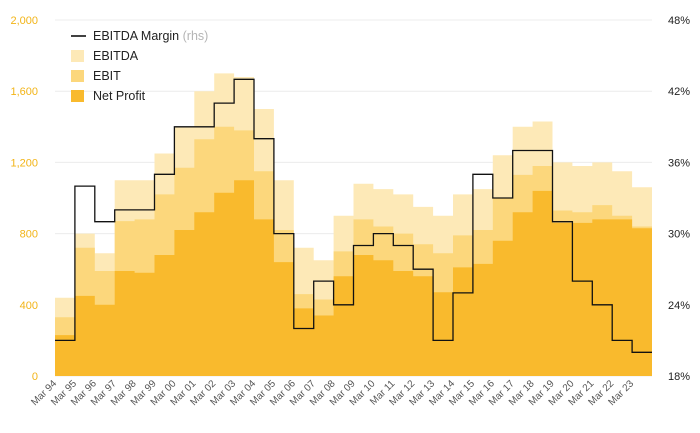 The height and width of the screenshot is (433, 700). Describe the element at coordinates (679, 92) in the screenshot. I see `right-tick-label: 42%` at that location.